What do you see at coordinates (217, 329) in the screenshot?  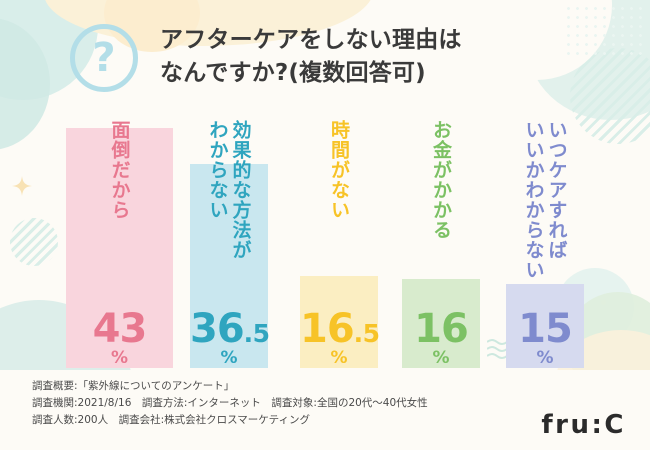 I see `bar-value-number: 36` at bounding box center [217, 329].